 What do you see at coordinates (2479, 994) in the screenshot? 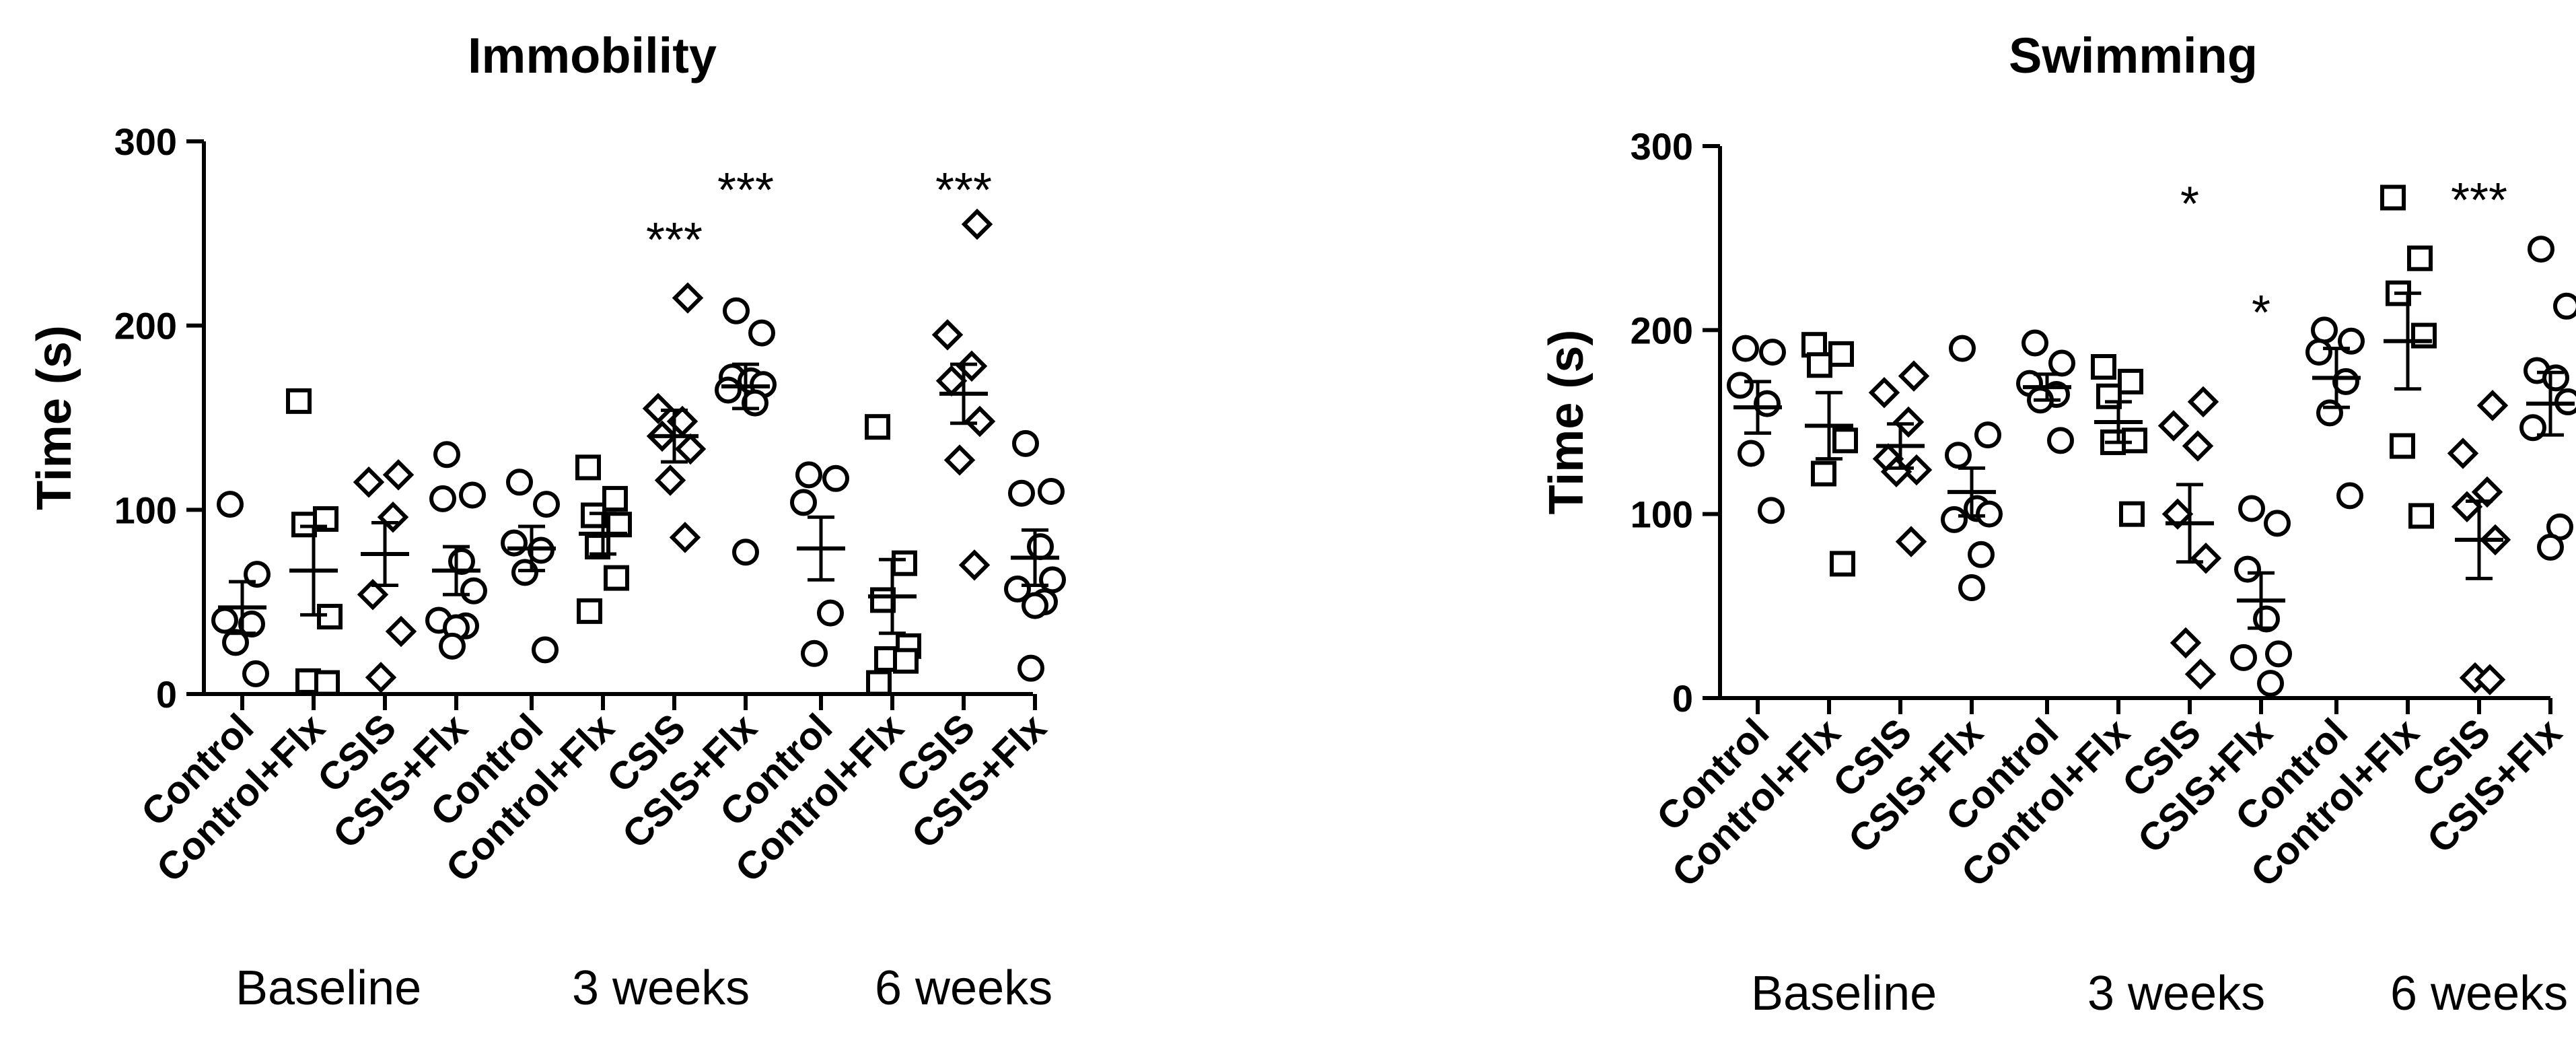
I see `group-label: 6 weeks` at bounding box center [2479, 994].